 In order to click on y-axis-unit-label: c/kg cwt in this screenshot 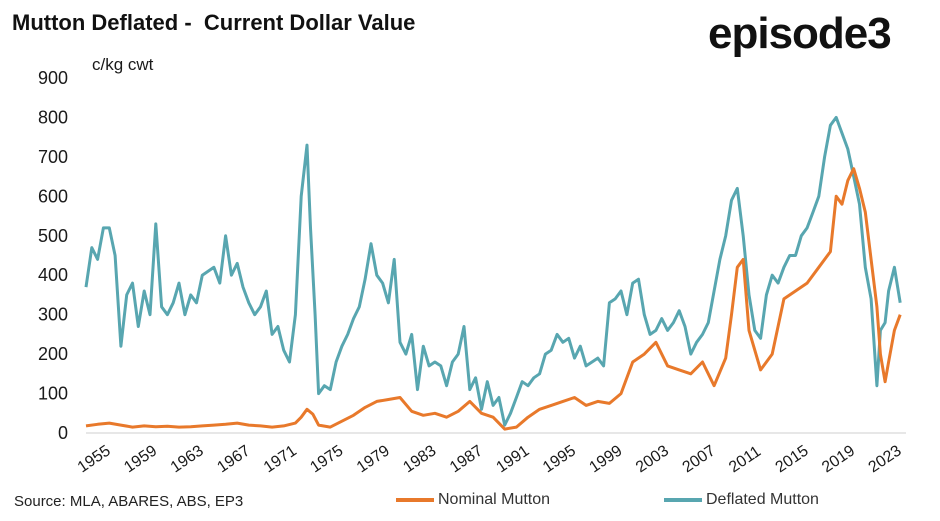, I will do `click(123, 64)`.